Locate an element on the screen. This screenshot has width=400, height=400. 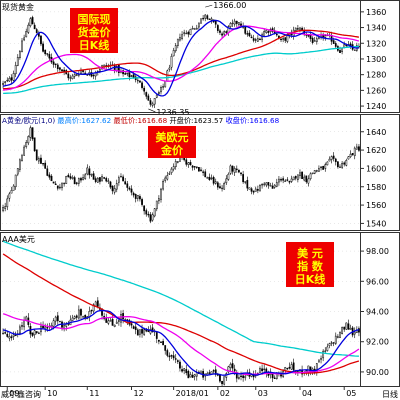
badge-text-line: 货金价 is located at coordinates (94, 32).